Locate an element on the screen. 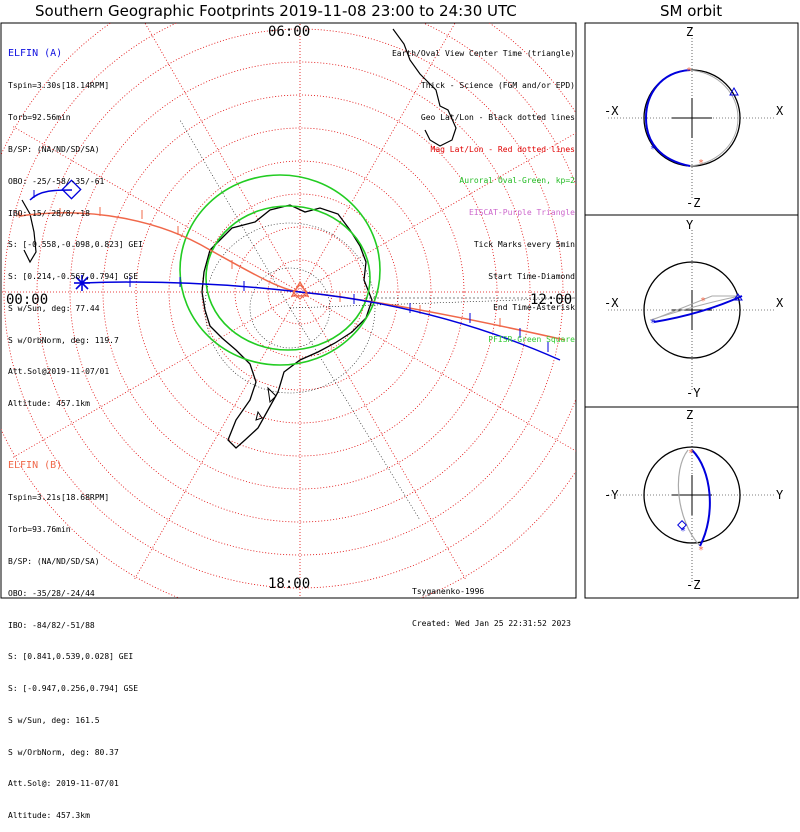 The width and height of the screenshot is (800, 832). orbit-xz-top-label: Z is located at coordinates (690, 32).